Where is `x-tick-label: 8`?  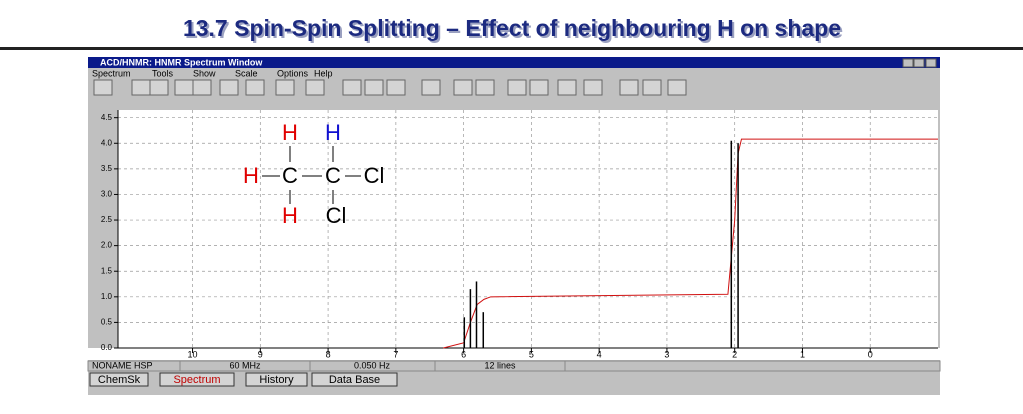 x-tick-label: 8 is located at coordinates (328, 354).